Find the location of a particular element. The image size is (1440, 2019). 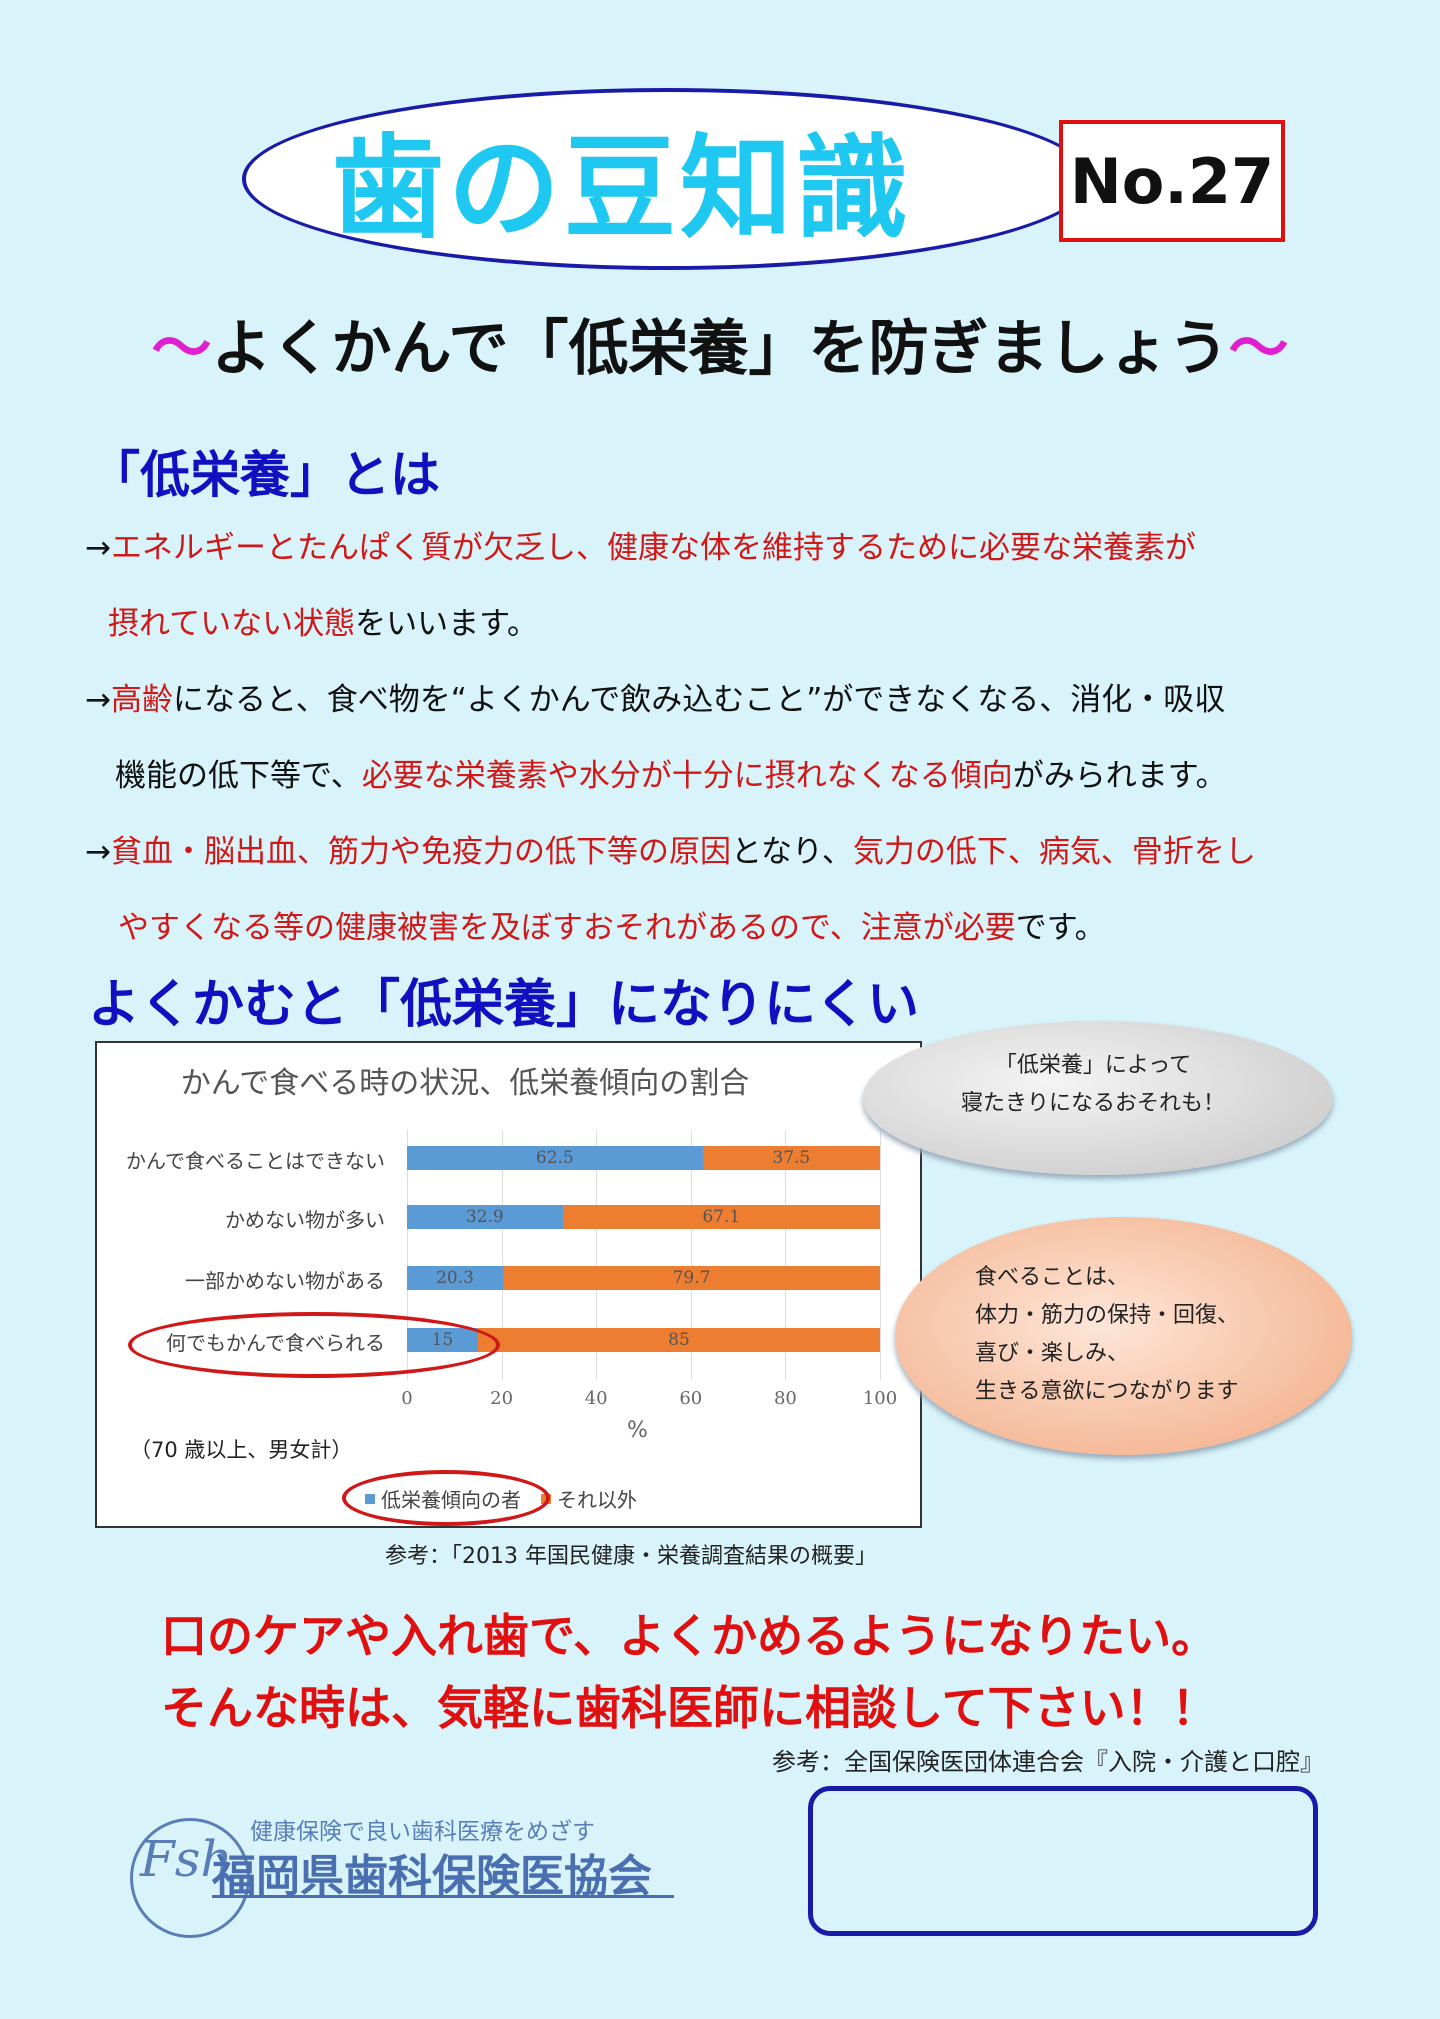

category-label: かめない物が多い is located at coordinates (305, 1220).